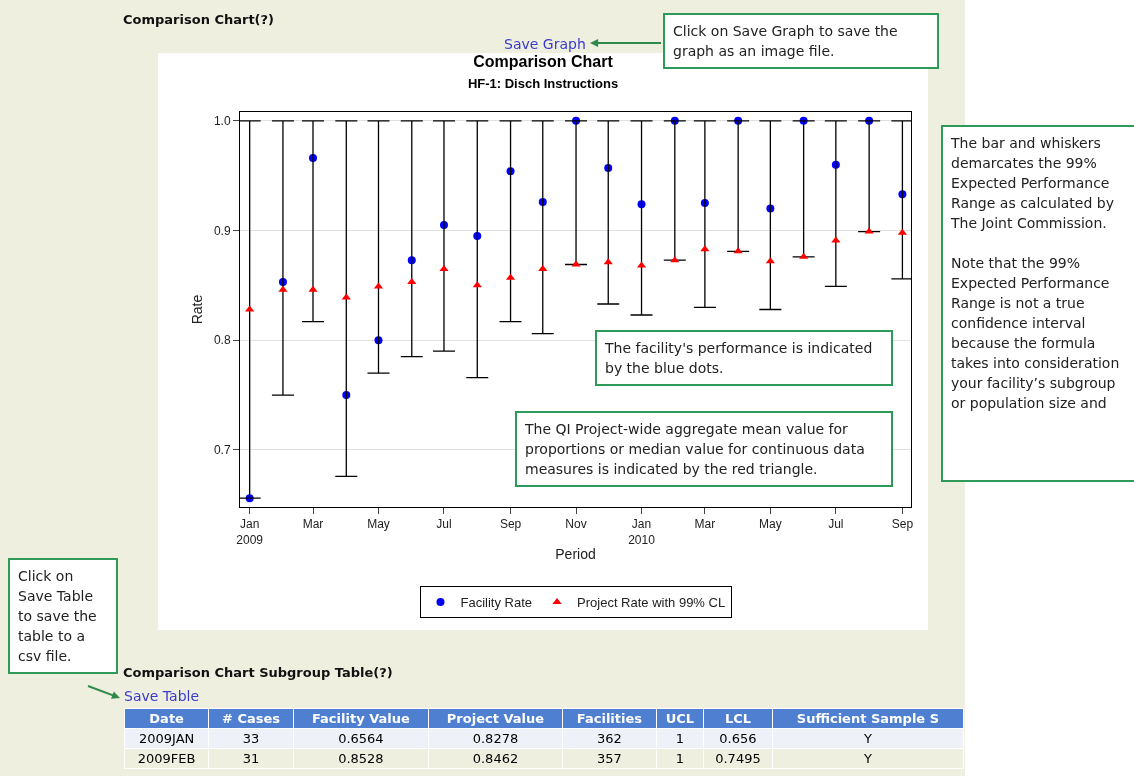 The image size is (1134, 776). What do you see at coordinates (704, 449) in the screenshot?
I see `annotation: The QI Project-wide aggregate mean value for proportions or median value for continuous data measures is indicated by the red triangle.` at bounding box center [704, 449].